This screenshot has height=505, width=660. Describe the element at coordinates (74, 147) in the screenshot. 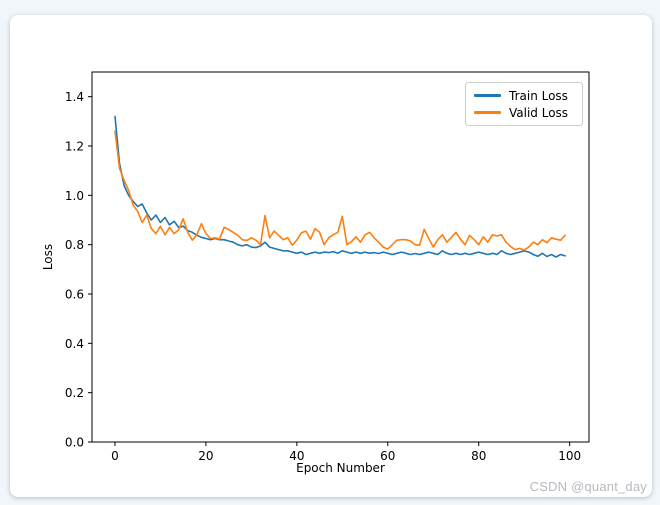

I see `y-tick-label: 1.2` at that location.